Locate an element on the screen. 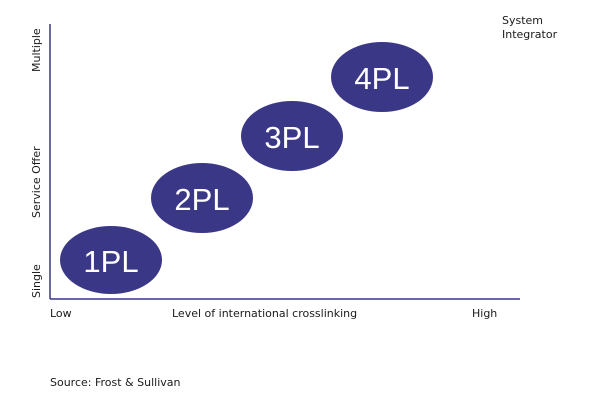 The image size is (600, 400). stage-1pl-label: 1PL is located at coordinates (110, 261).